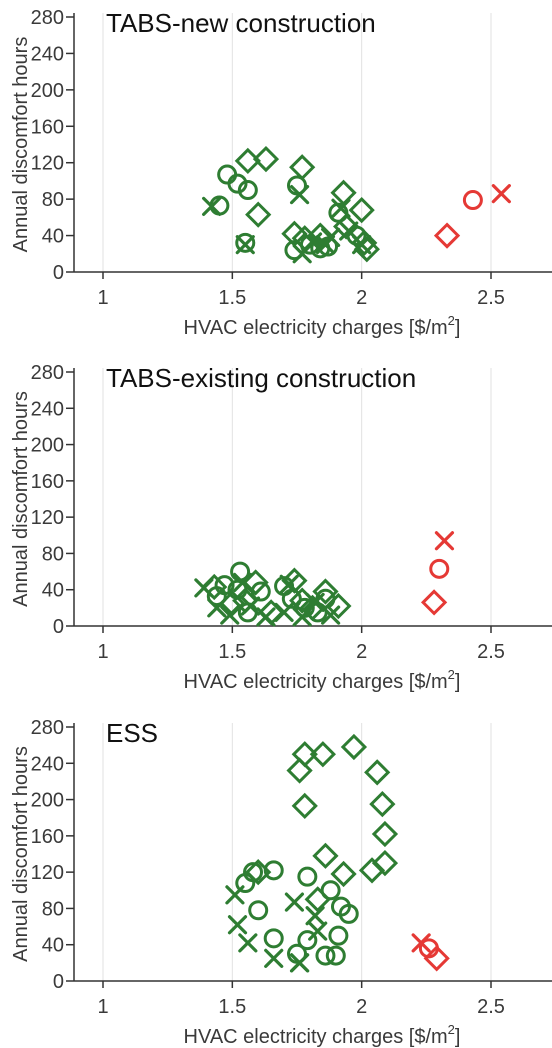  What do you see at coordinates (261, 378) in the screenshot?
I see `panel-title: TABS-existing construction` at bounding box center [261, 378].